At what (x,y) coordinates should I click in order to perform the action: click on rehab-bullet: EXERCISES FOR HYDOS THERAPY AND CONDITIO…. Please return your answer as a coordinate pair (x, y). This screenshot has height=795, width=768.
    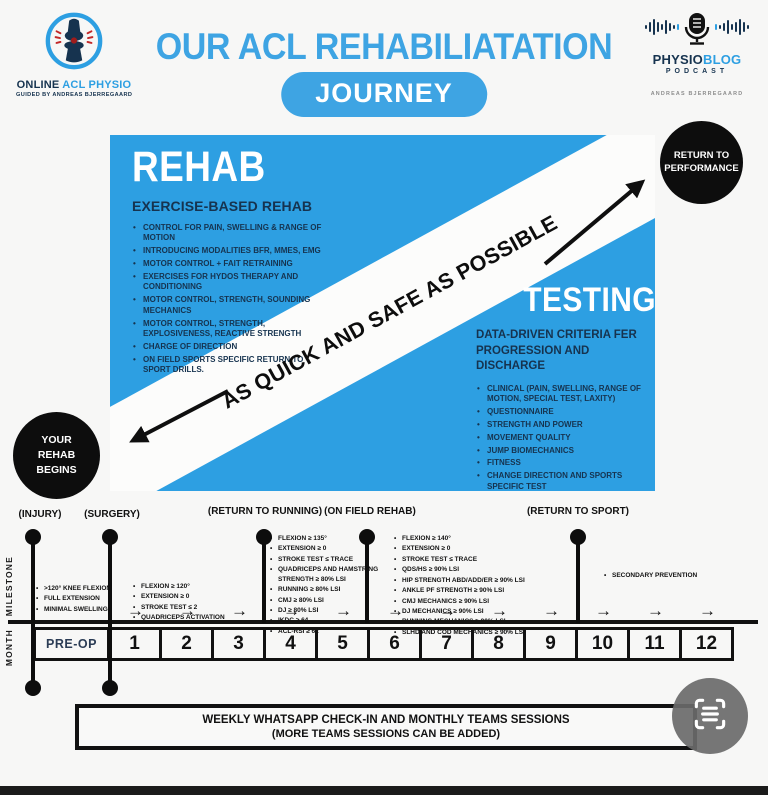
    Looking at the image, I should click on (232, 282).